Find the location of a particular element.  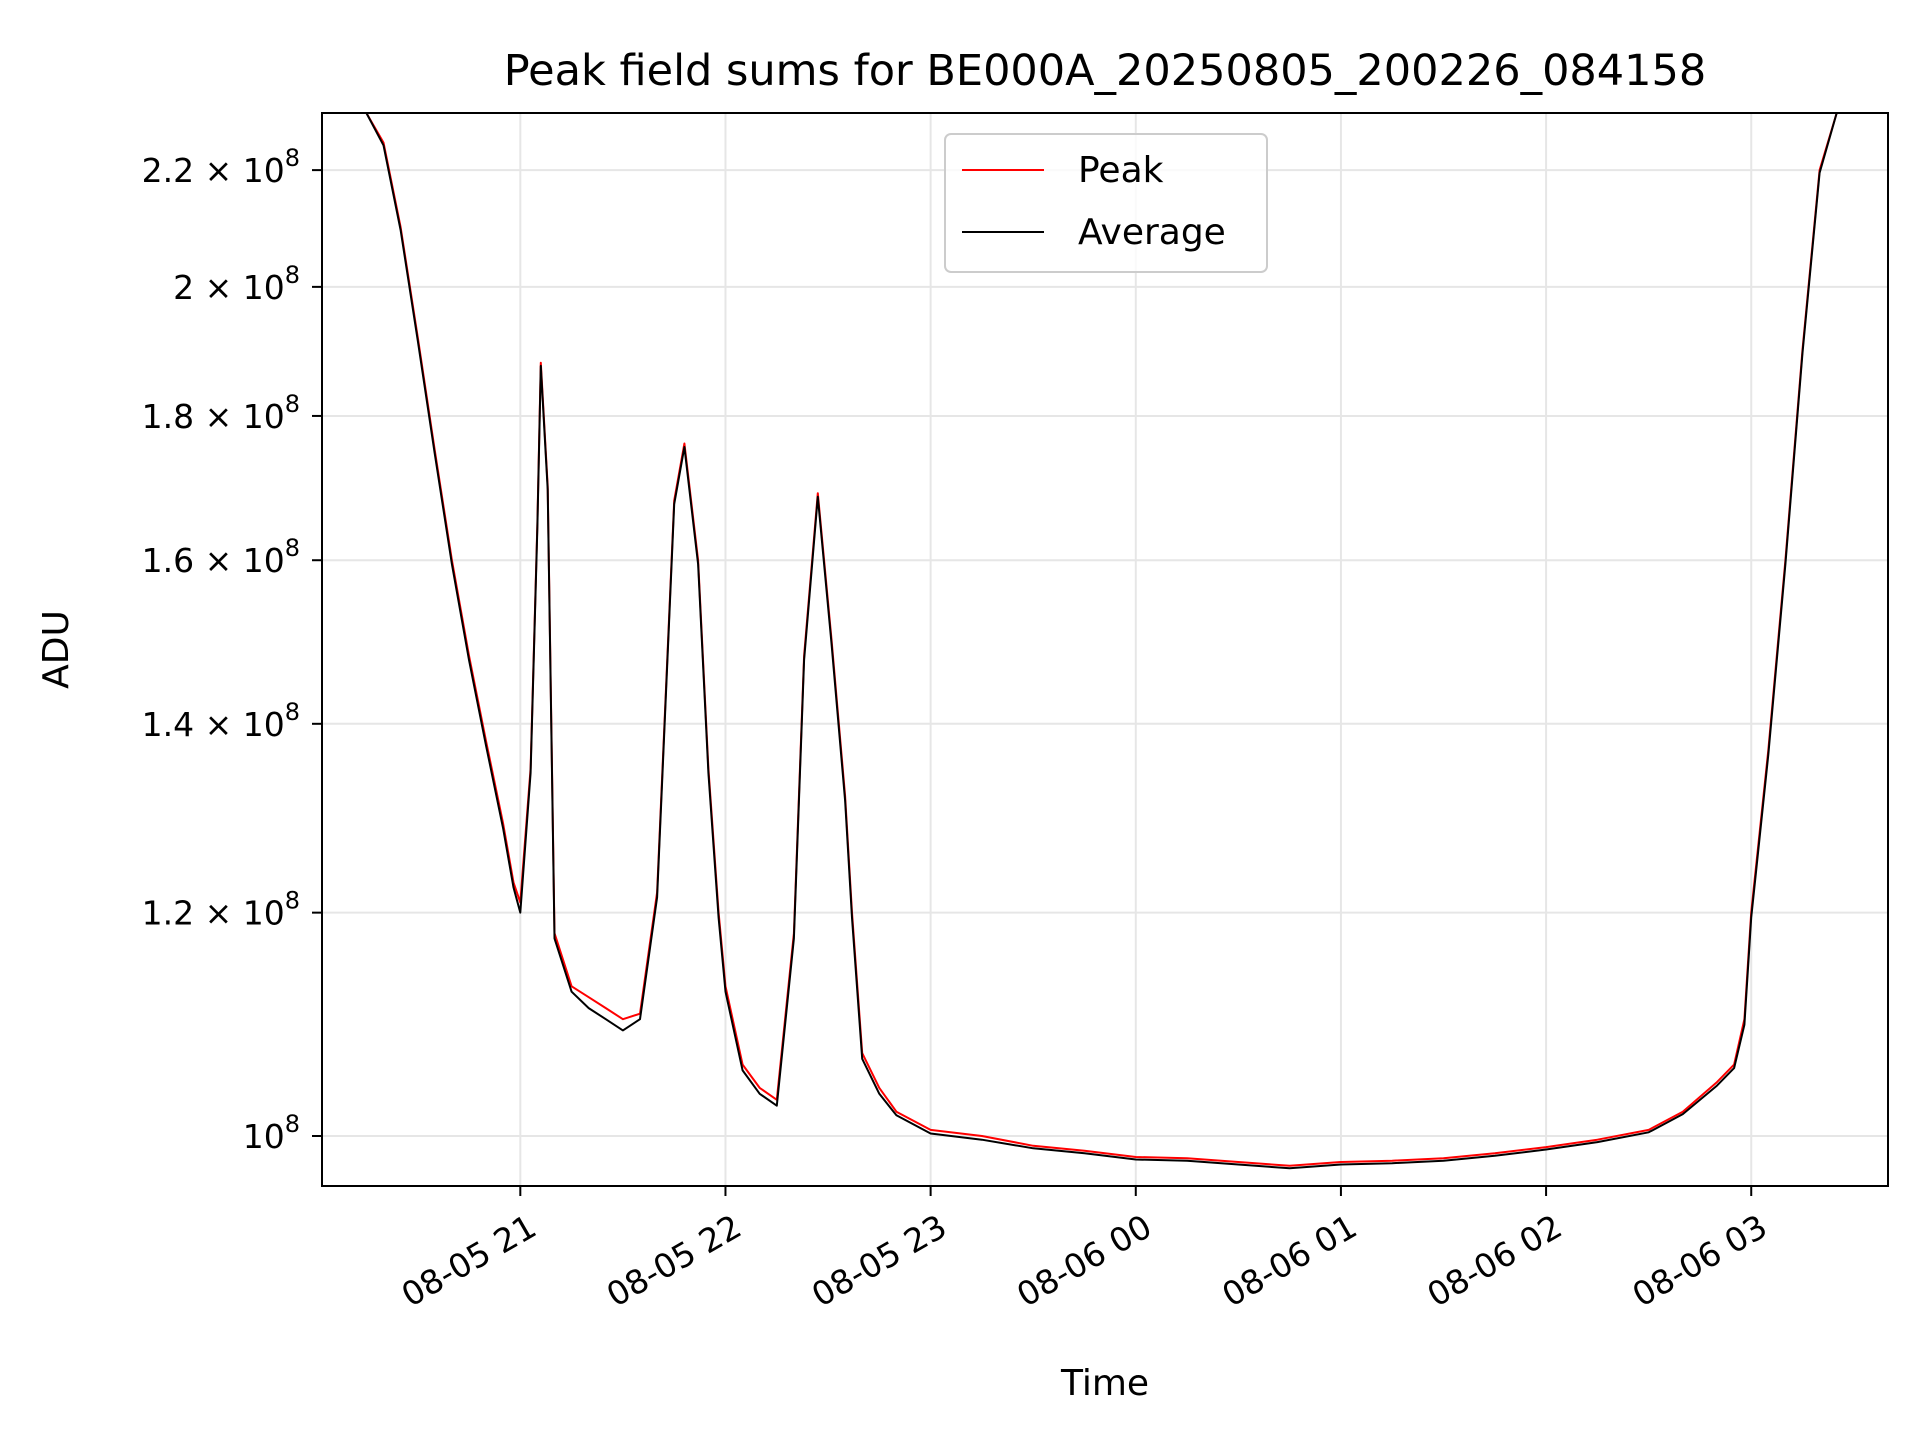

y-tick-label: 1.4 × 108 is located at coordinates (221, 721).